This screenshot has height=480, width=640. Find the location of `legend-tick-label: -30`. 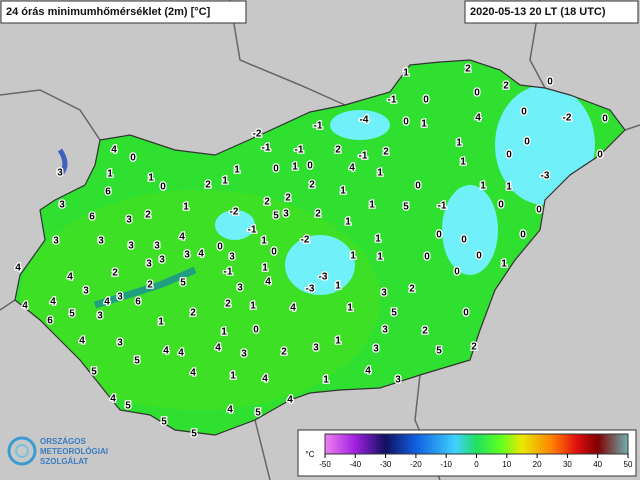

legend-tick-label: -30 is located at coordinates (386, 464).